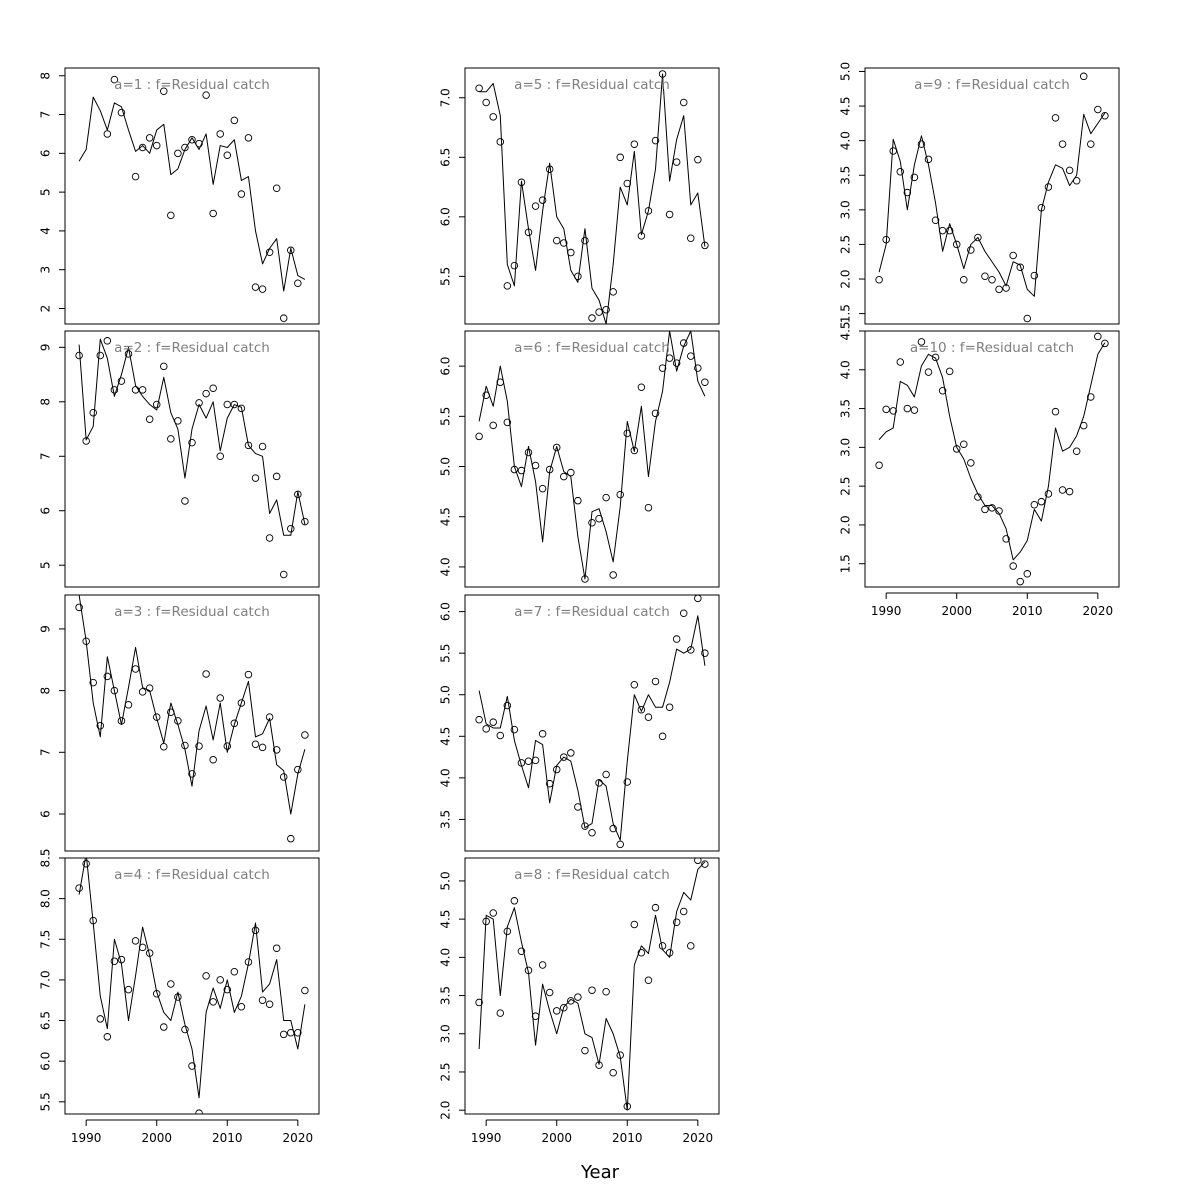 The height and width of the screenshot is (1200, 1200). What do you see at coordinates (46, 979) in the screenshot?
I see `y-tick-label: 7.0` at bounding box center [46, 979].